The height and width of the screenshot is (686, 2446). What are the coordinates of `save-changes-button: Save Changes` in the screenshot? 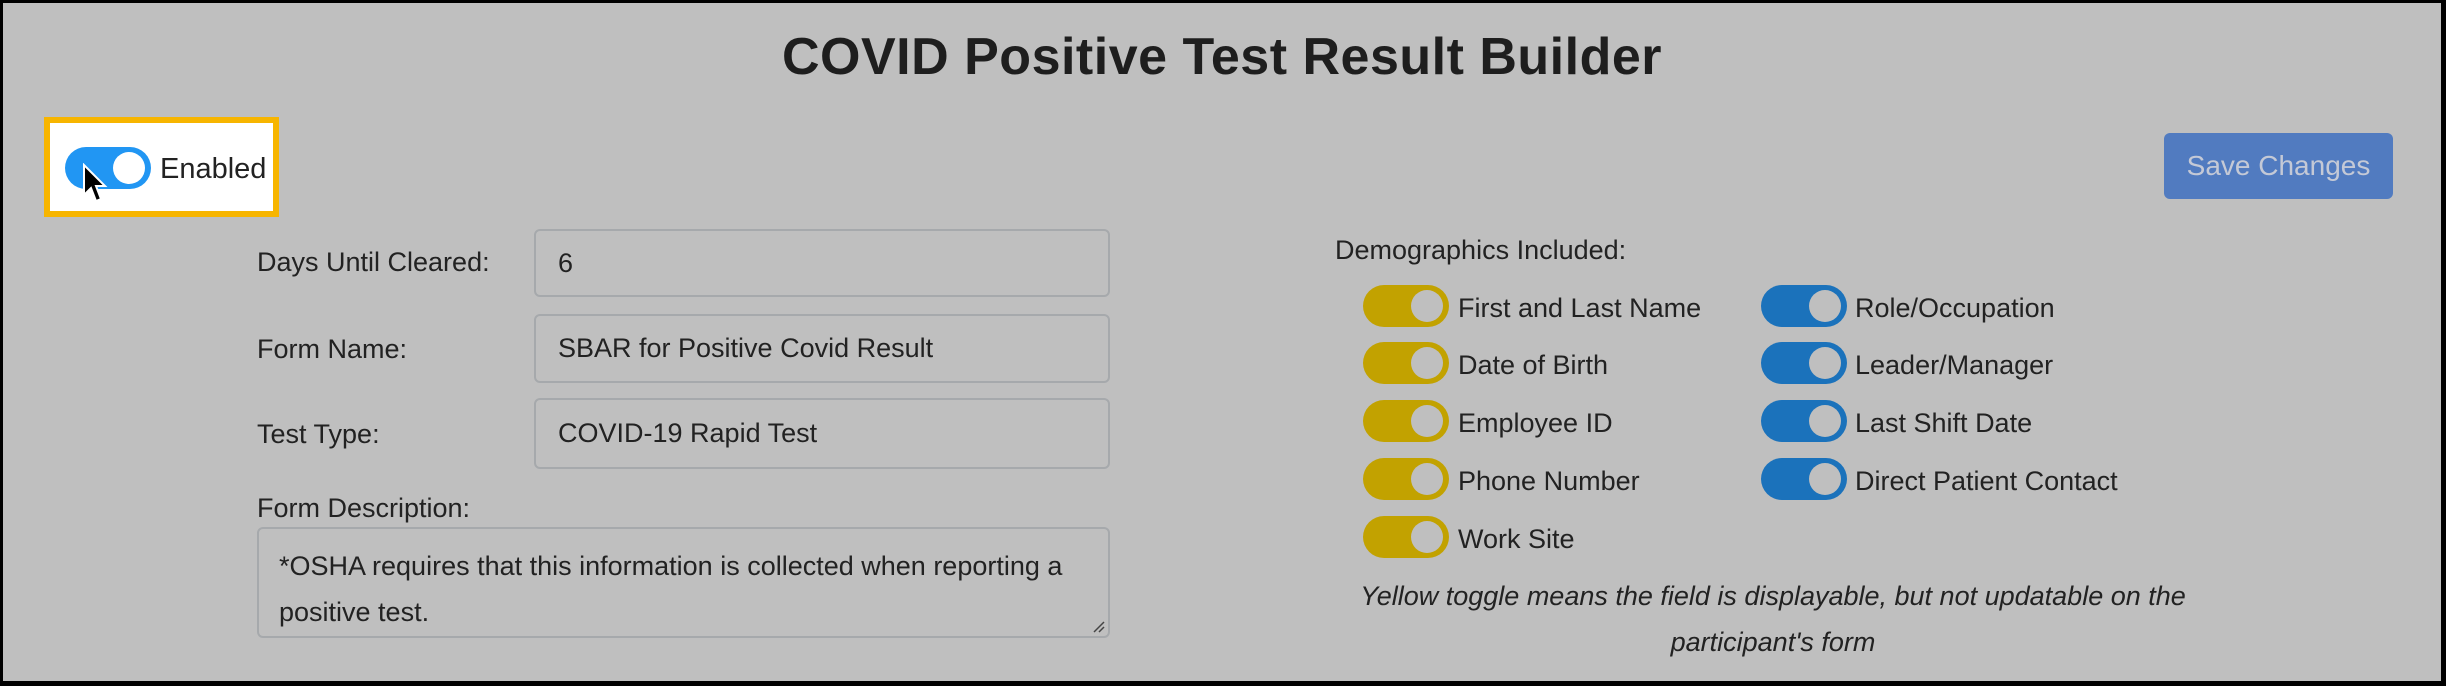 It's located at (2278, 166).